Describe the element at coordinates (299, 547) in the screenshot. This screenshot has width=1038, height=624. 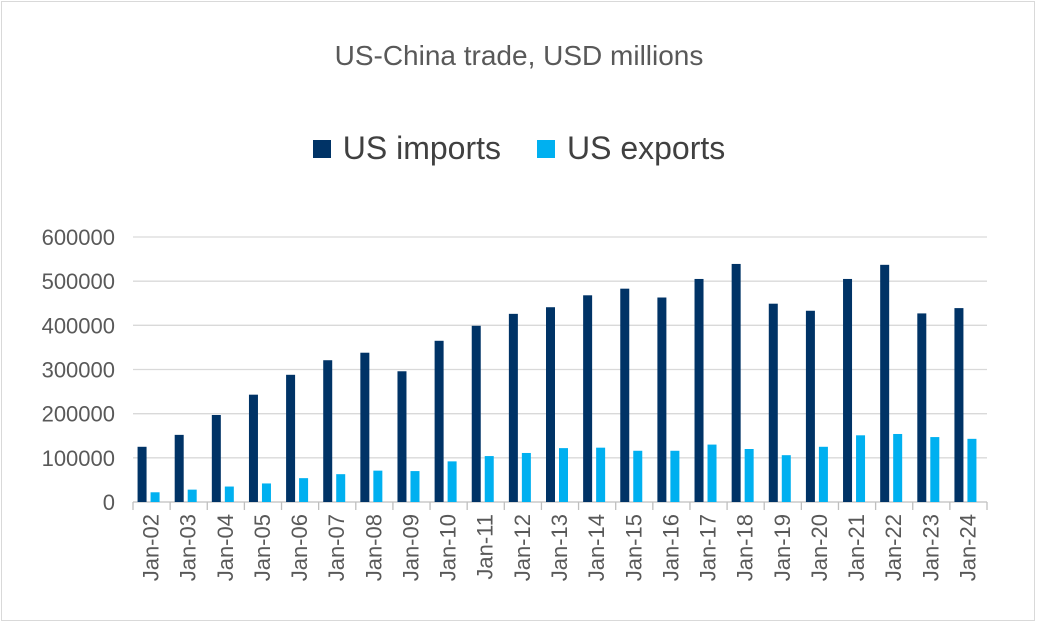
I see `x-tick-label: Jan-06` at that location.